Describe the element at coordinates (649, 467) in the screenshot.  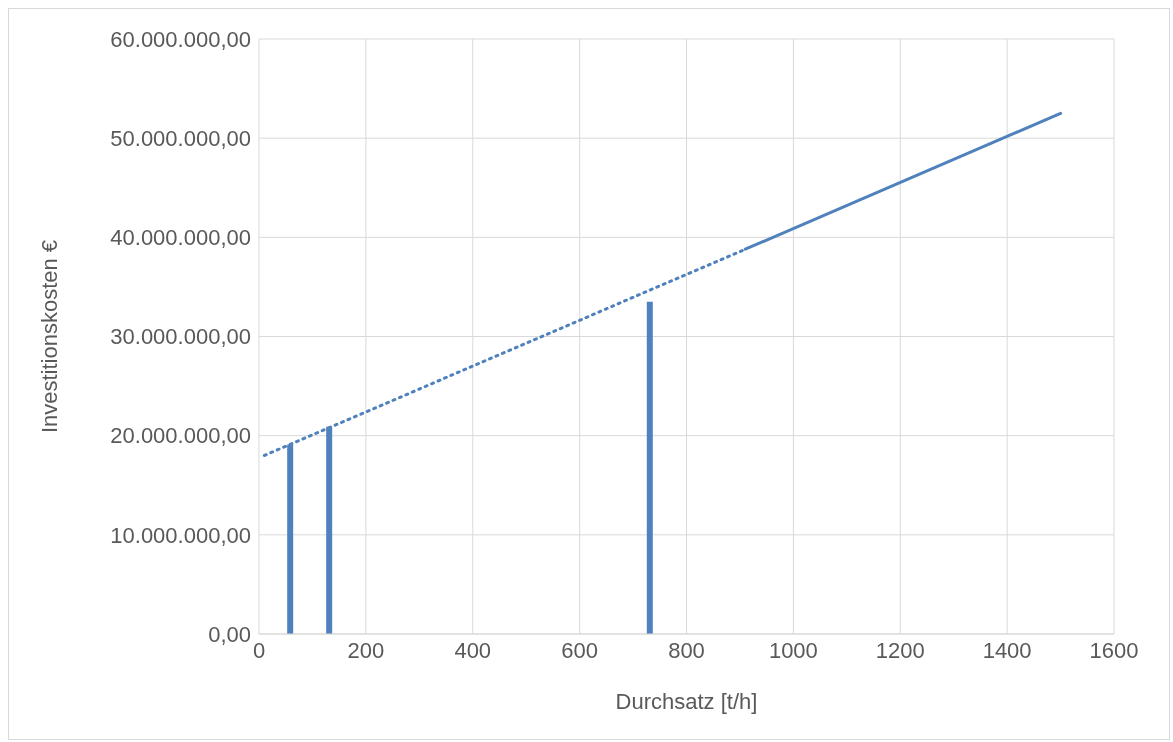
I see `bar` at that location.